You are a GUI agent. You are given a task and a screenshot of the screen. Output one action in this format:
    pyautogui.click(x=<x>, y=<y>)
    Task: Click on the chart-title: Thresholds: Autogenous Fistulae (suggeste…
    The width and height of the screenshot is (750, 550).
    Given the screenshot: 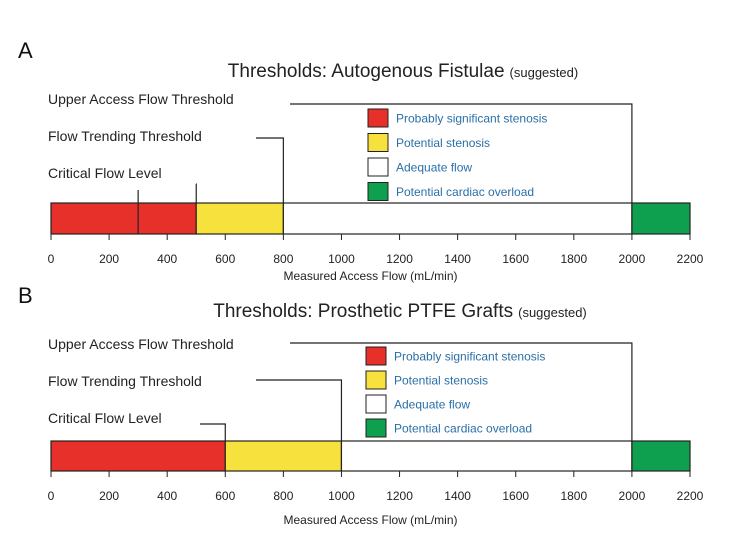 What is the action you would take?
    pyautogui.click(x=403, y=71)
    